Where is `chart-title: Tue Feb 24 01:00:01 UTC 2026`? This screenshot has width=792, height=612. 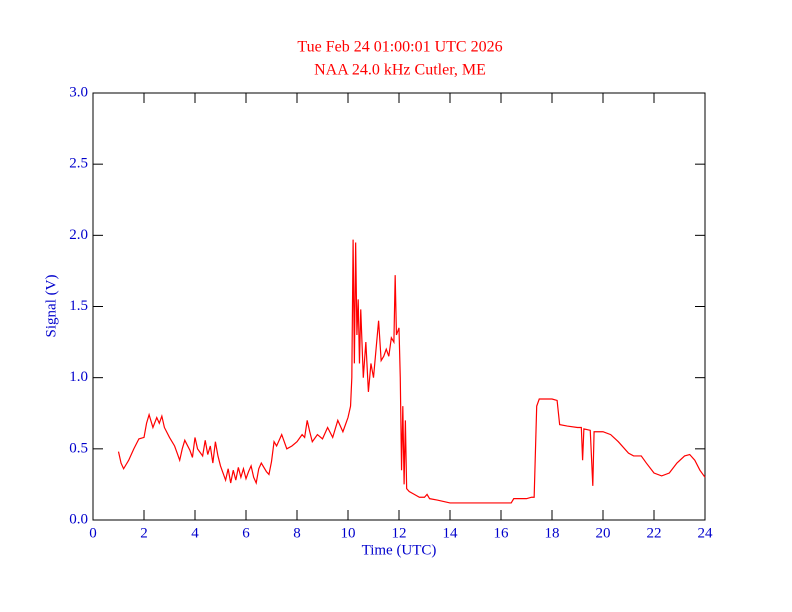 chart-title: Tue Feb 24 01:00:01 UTC 2026 is located at coordinates (399, 47).